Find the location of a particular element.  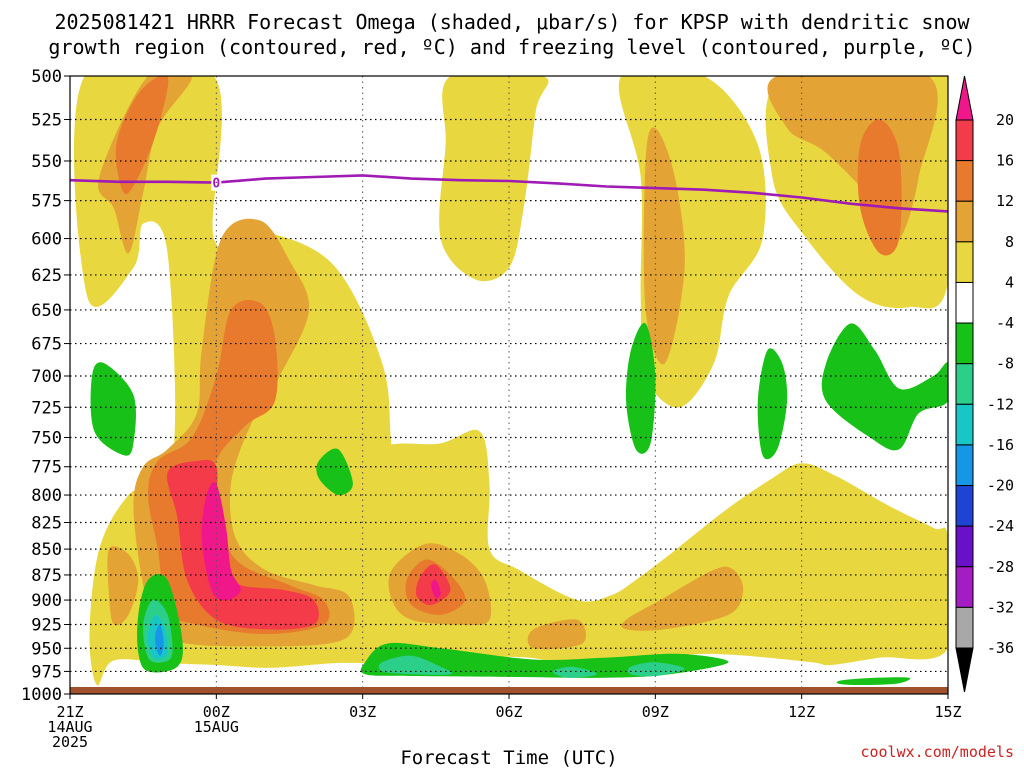

colorbar-tick-label: -28 is located at coordinates (1000, 567).